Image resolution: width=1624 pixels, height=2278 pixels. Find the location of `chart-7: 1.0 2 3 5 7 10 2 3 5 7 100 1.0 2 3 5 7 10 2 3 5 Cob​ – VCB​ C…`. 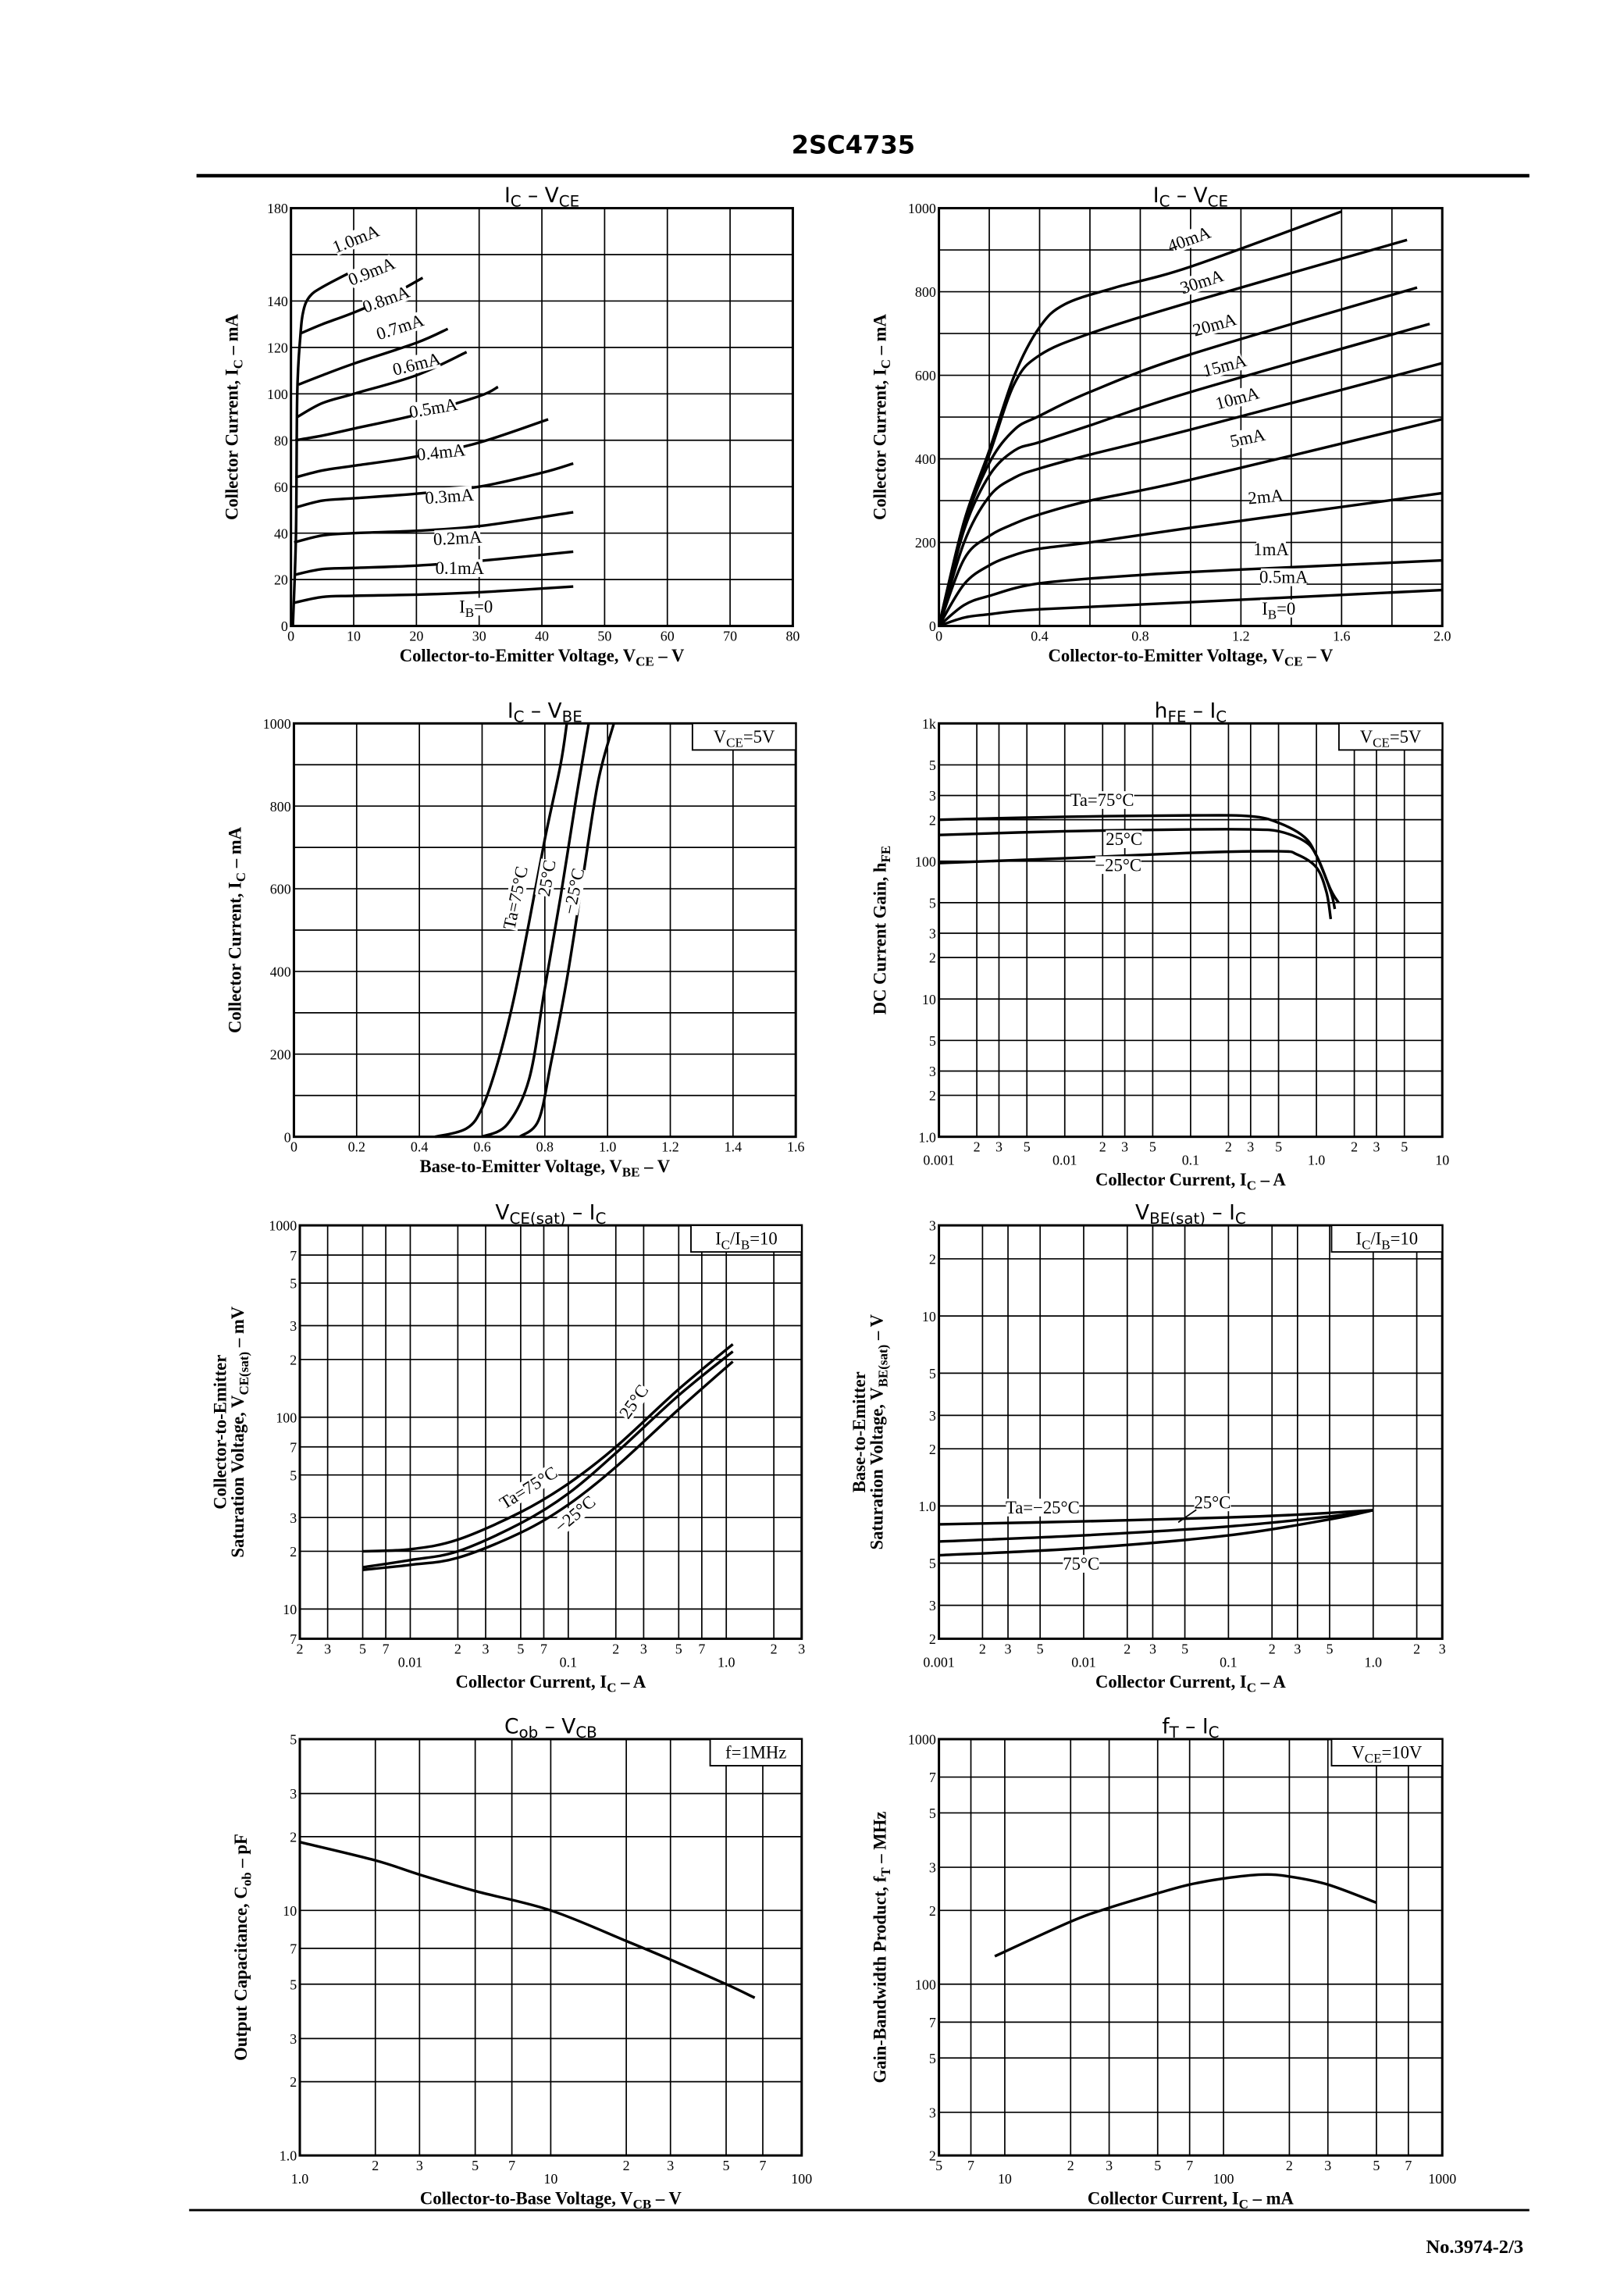

chart-7: 1.0 2 3 5 7 10 2 3 5 7 100 1.0 2 3 5 7 10 2 3 5 Cob​ – VCB​ C… is located at coordinates (521, 1963).